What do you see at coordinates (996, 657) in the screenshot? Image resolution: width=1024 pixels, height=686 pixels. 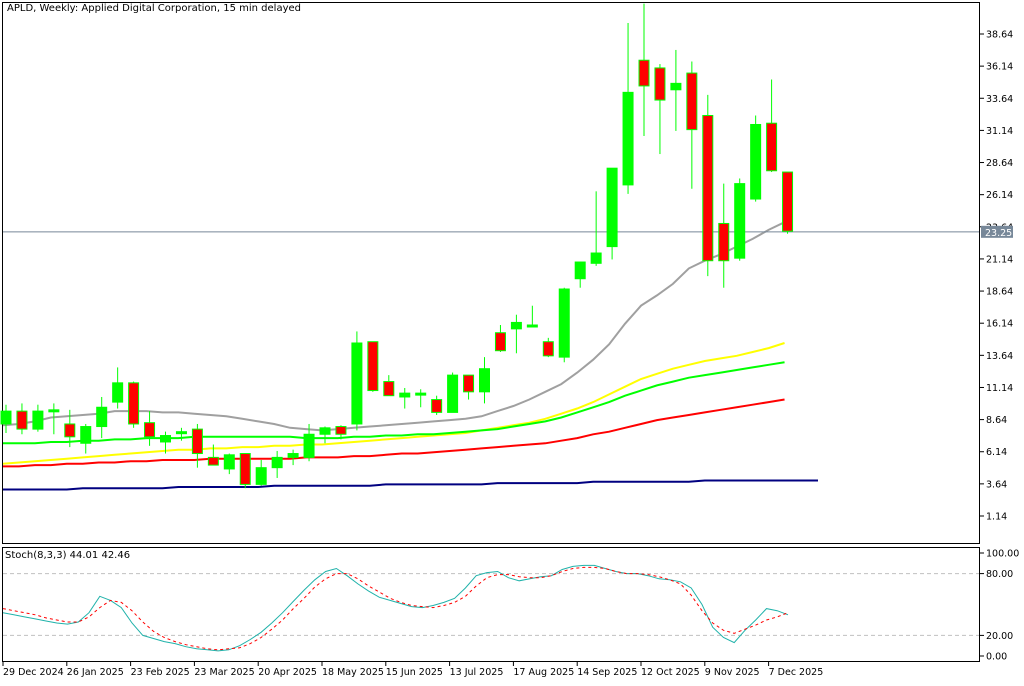 I see `stoch-tick-label: 0.00` at bounding box center [996, 657].